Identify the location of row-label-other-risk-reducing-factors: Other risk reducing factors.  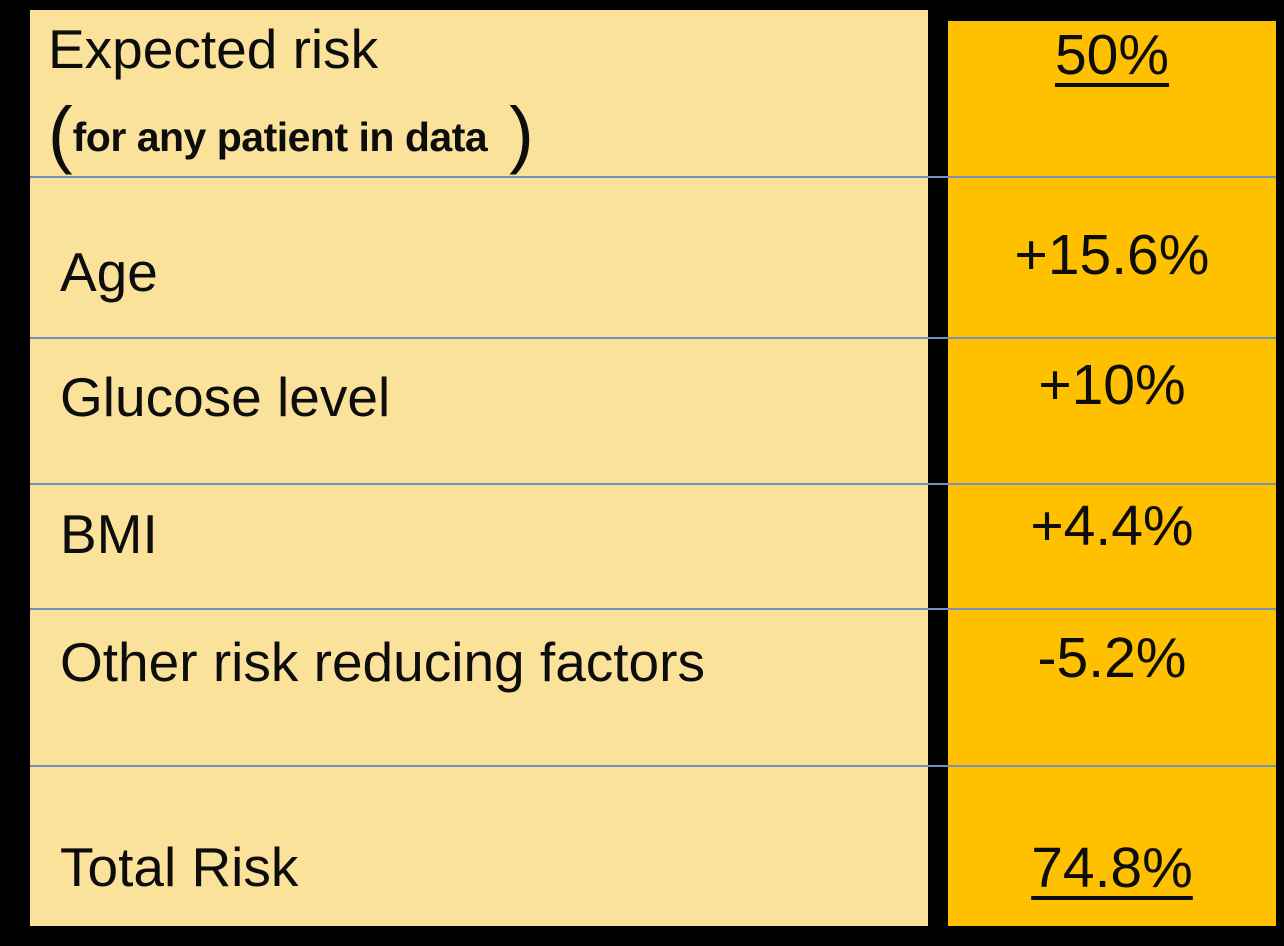
(479, 686).